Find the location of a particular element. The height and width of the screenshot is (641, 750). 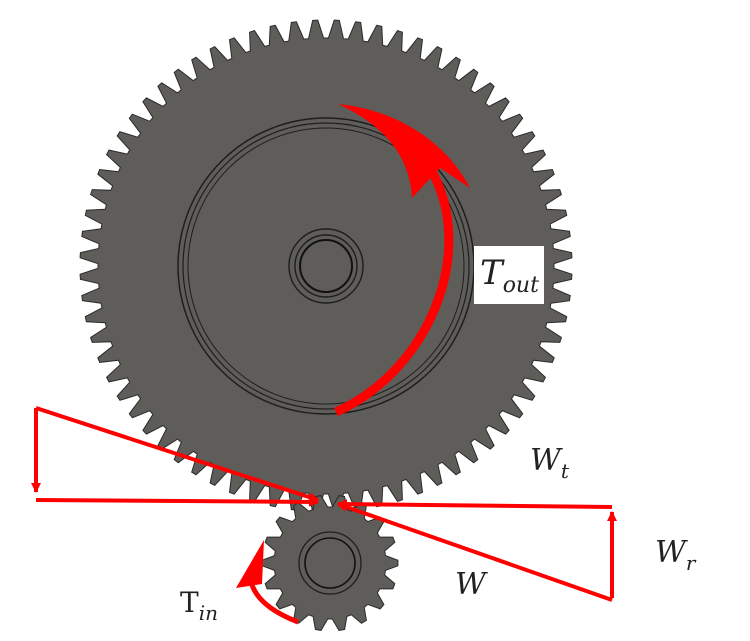

wt-label: Wt is located at coordinates (550, 463).